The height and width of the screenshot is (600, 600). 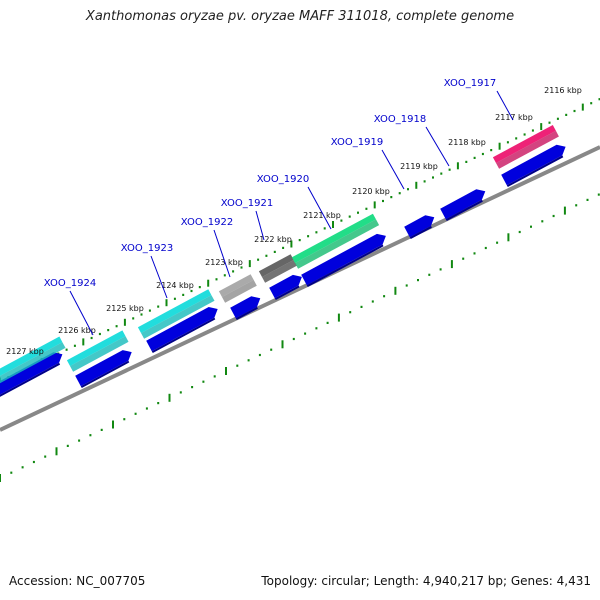 I want to click on gene-label: XOO_1917, so click(x=470, y=83).